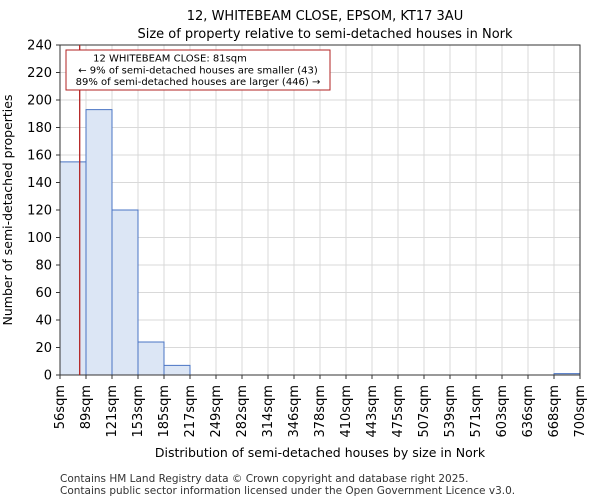  Describe the element at coordinates (39, 128) in the screenshot. I see `y-tick-label-9: 180` at that location.